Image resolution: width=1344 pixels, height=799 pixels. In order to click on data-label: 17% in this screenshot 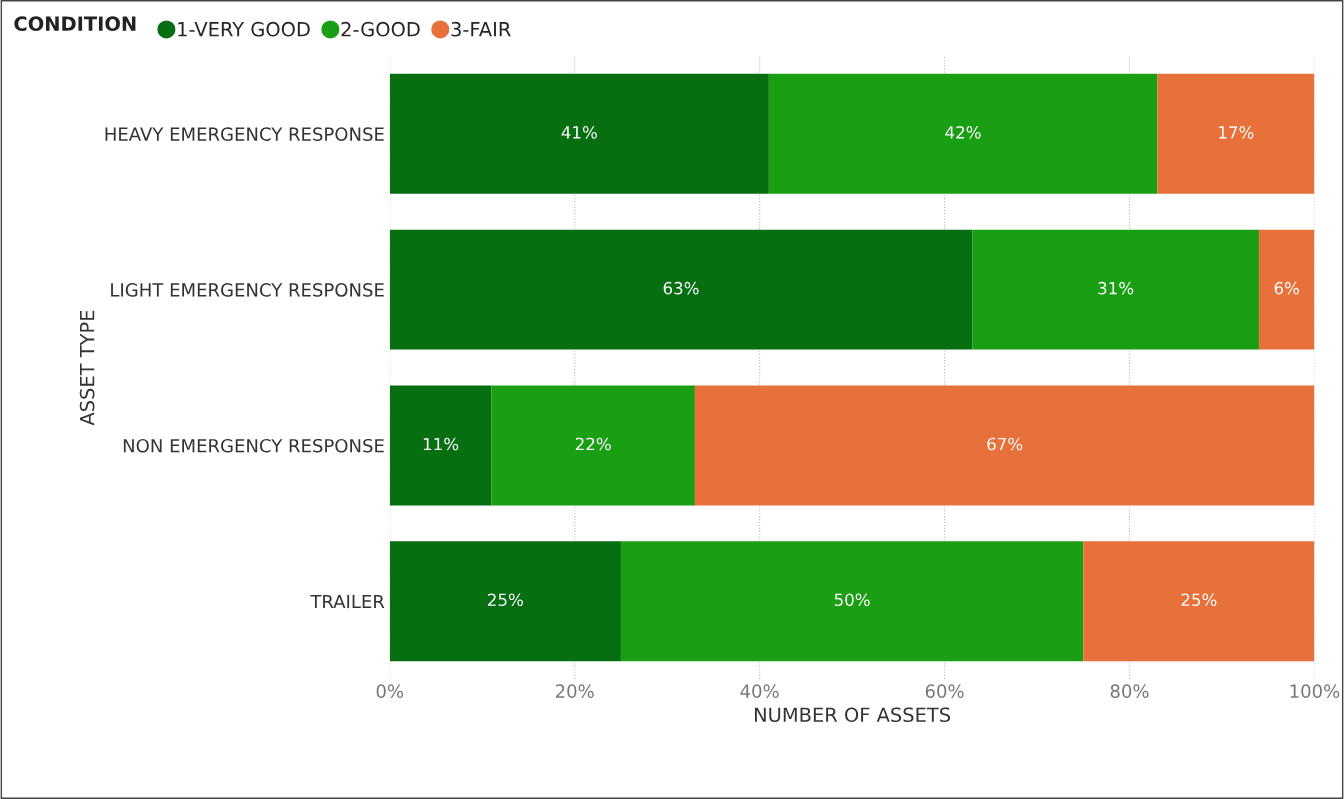, I will do `click(1236, 132)`.